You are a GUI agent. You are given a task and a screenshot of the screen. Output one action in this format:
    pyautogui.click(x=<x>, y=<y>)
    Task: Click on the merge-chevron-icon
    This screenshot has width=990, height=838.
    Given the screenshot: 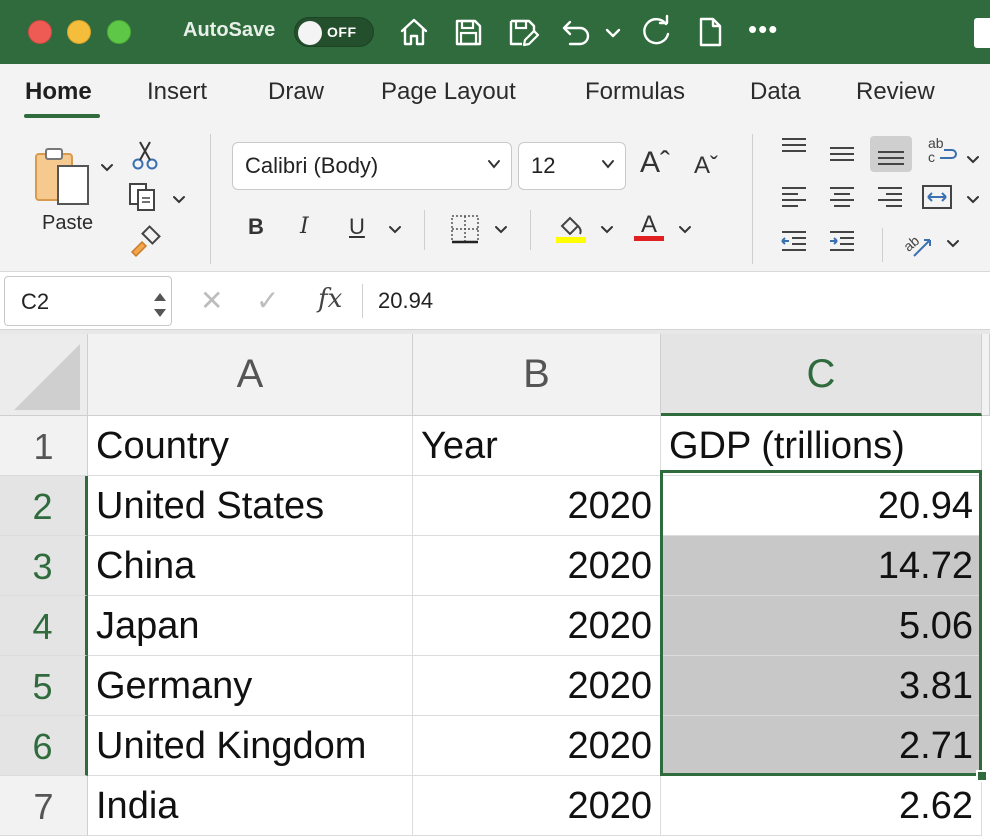 What is the action you would take?
    pyautogui.click(x=973, y=199)
    